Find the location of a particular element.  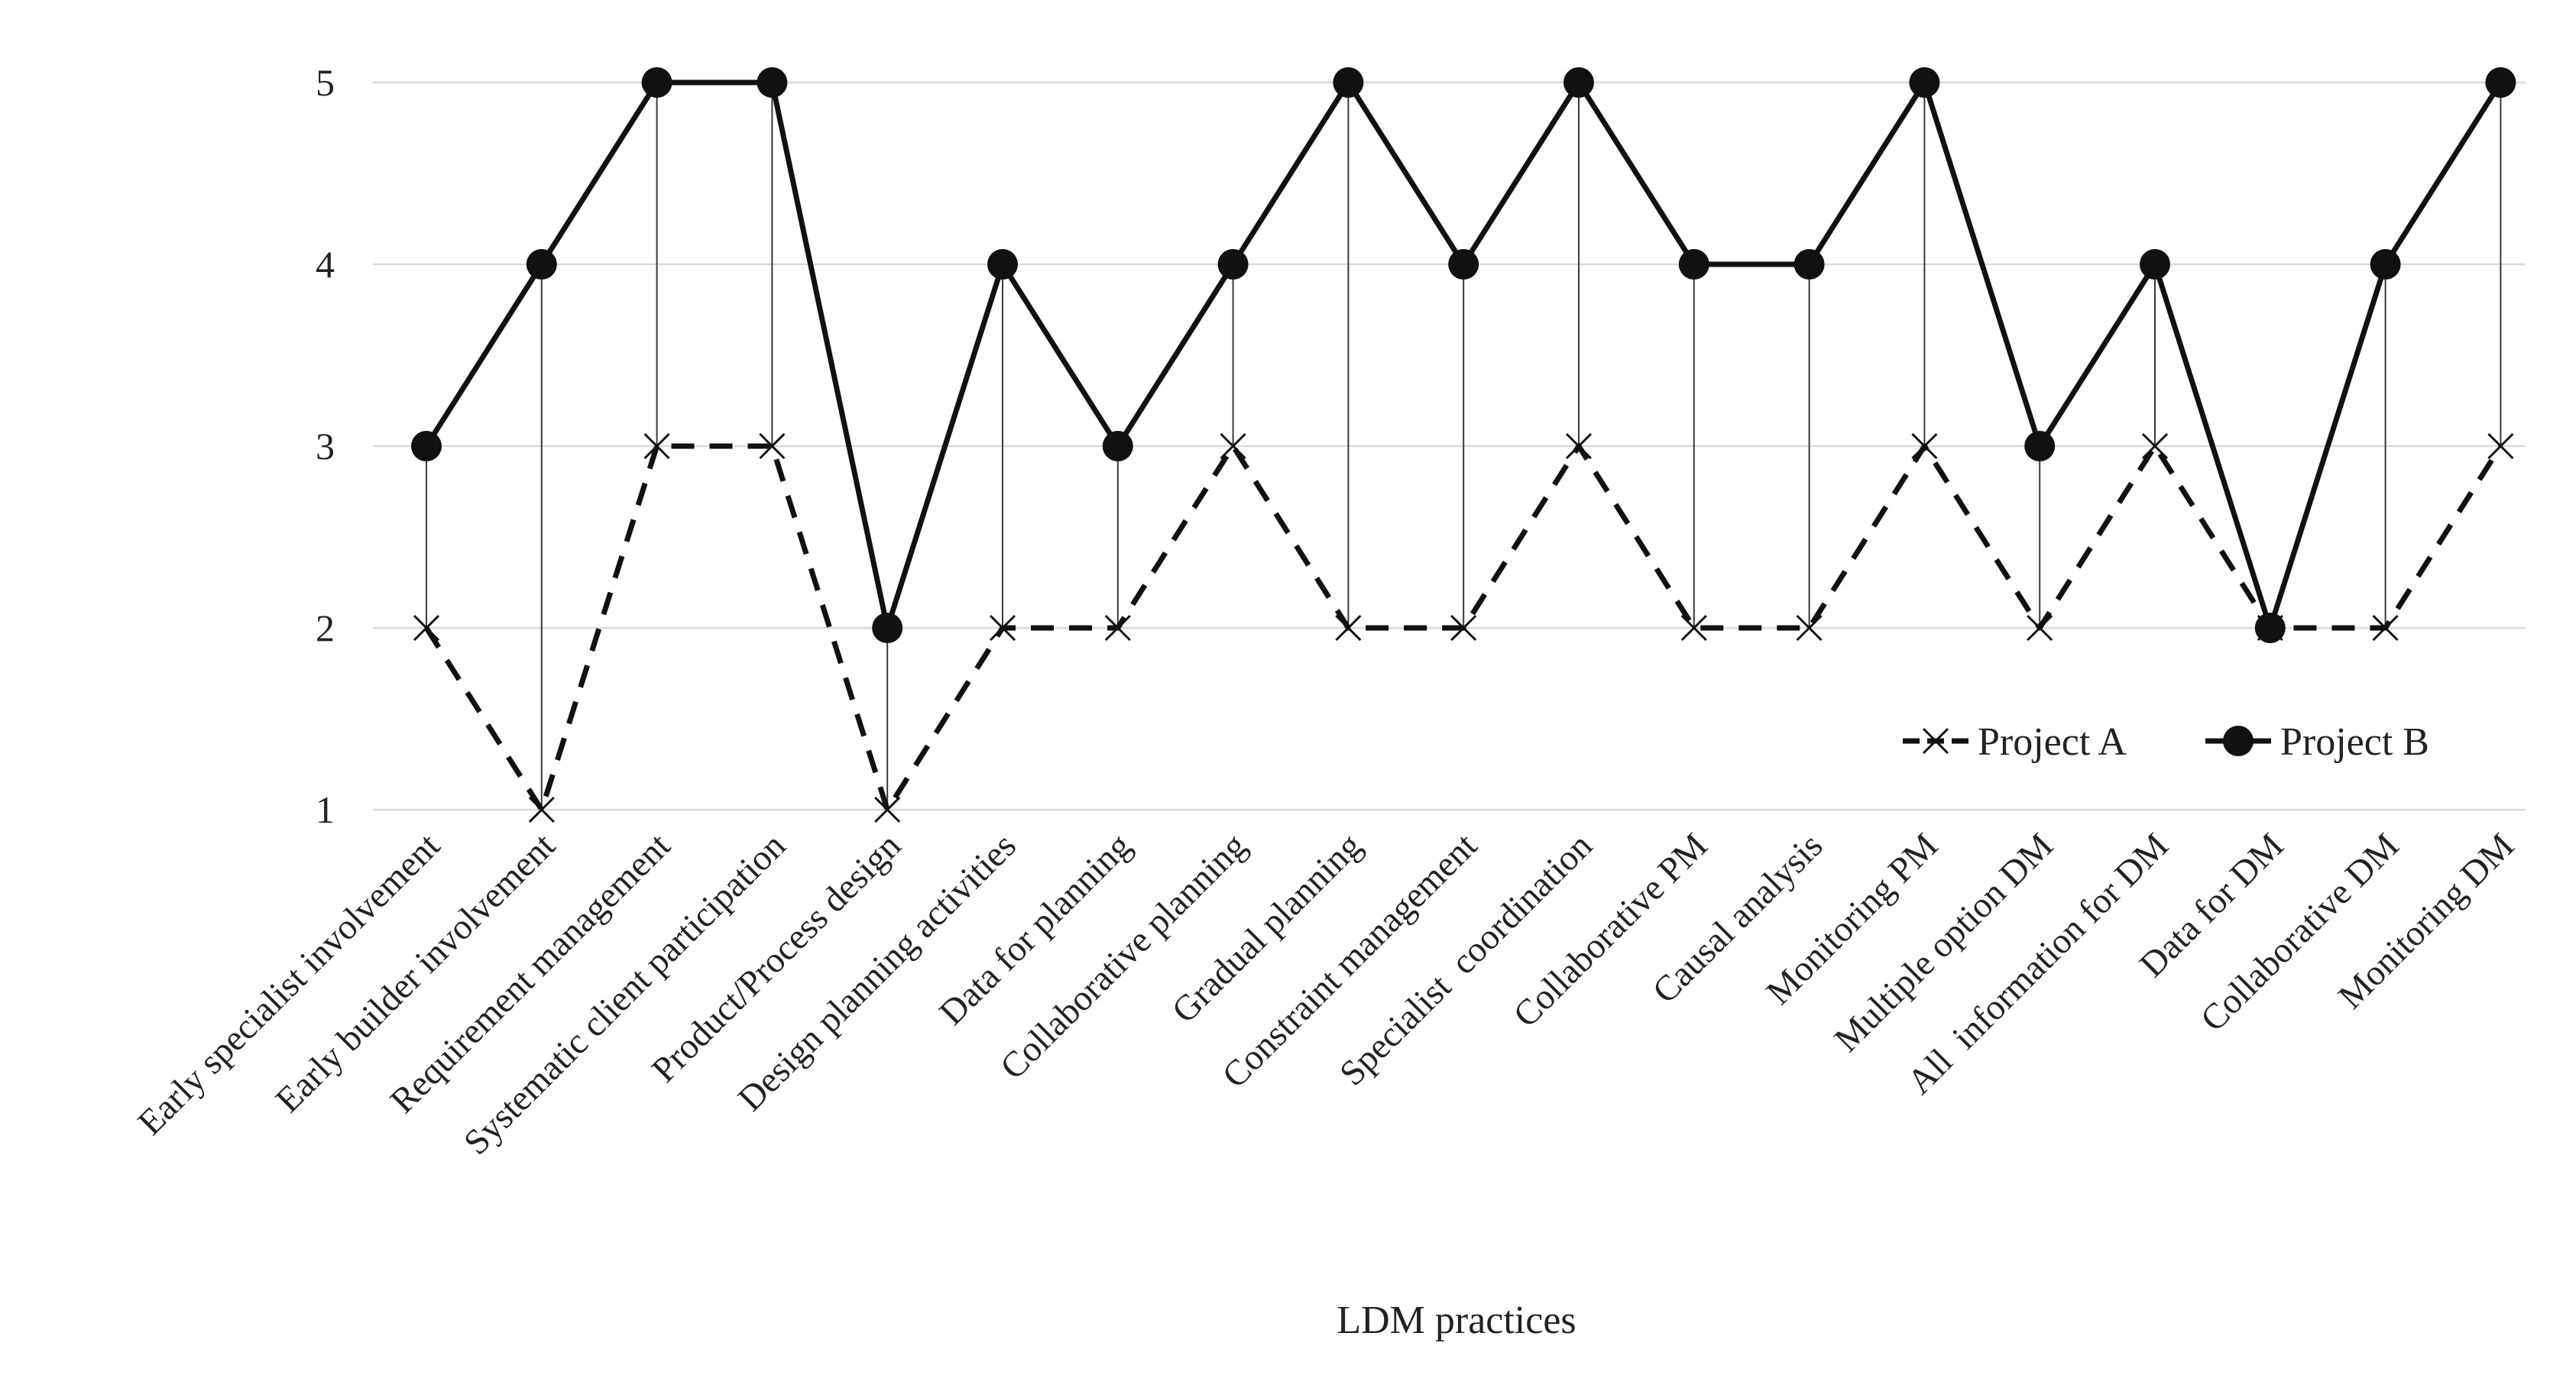

y-tick-label: 5 is located at coordinates (326, 82).